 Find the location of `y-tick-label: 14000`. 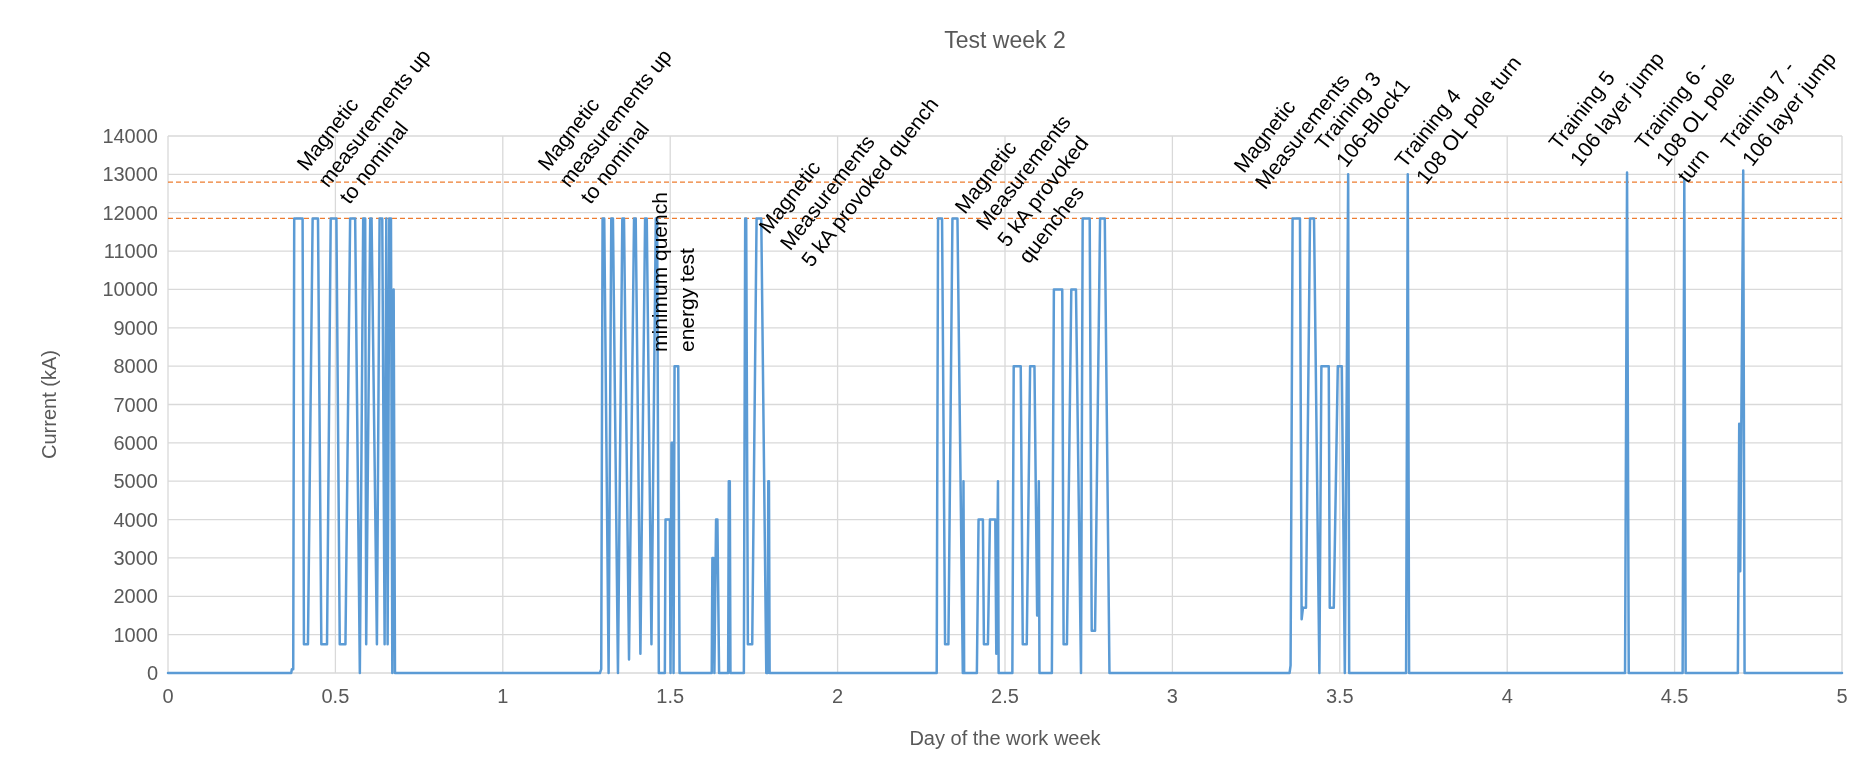

y-tick-label: 14000 is located at coordinates (130, 136).